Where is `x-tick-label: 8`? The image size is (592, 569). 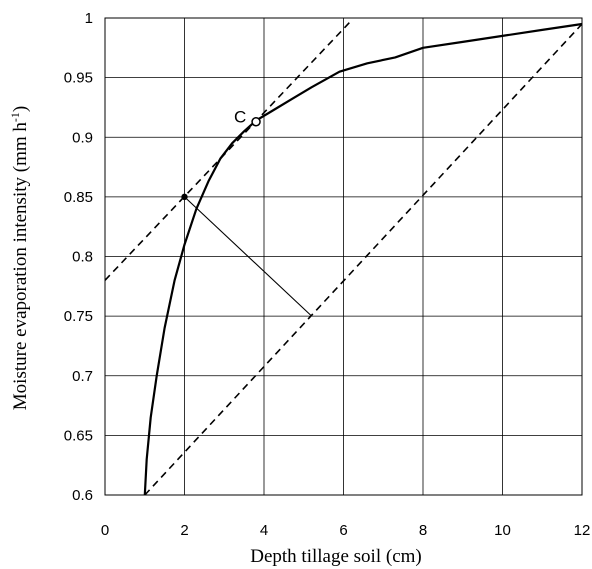 x-tick-label: 8 is located at coordinates (423, 530).